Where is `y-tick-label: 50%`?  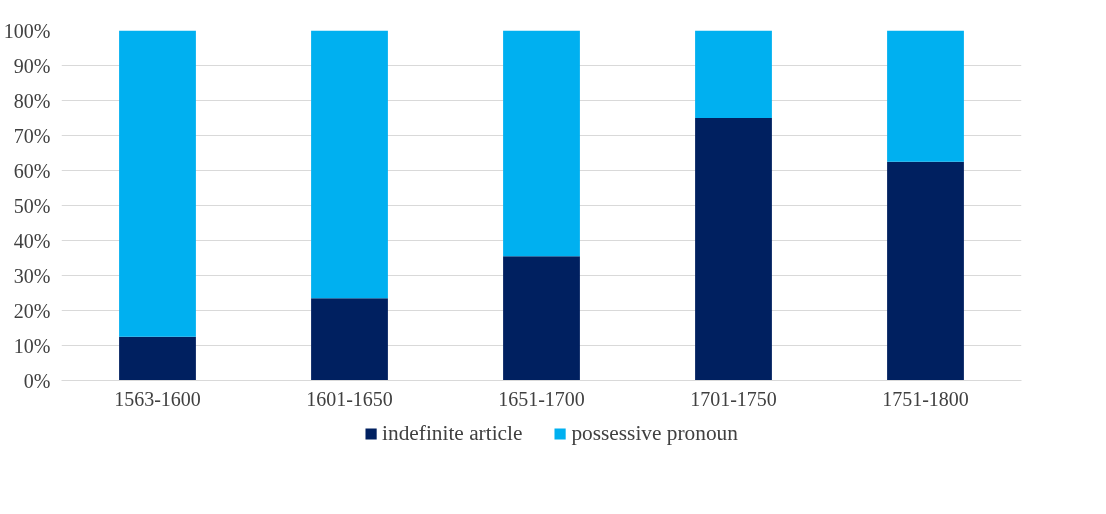 y-tick-label: 50% is located at coordinates (32, 205).